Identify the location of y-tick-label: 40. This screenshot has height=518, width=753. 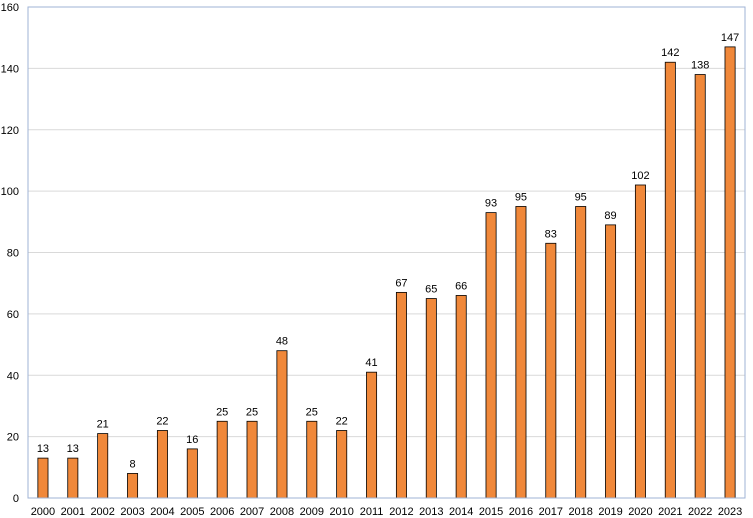
(13, 376).